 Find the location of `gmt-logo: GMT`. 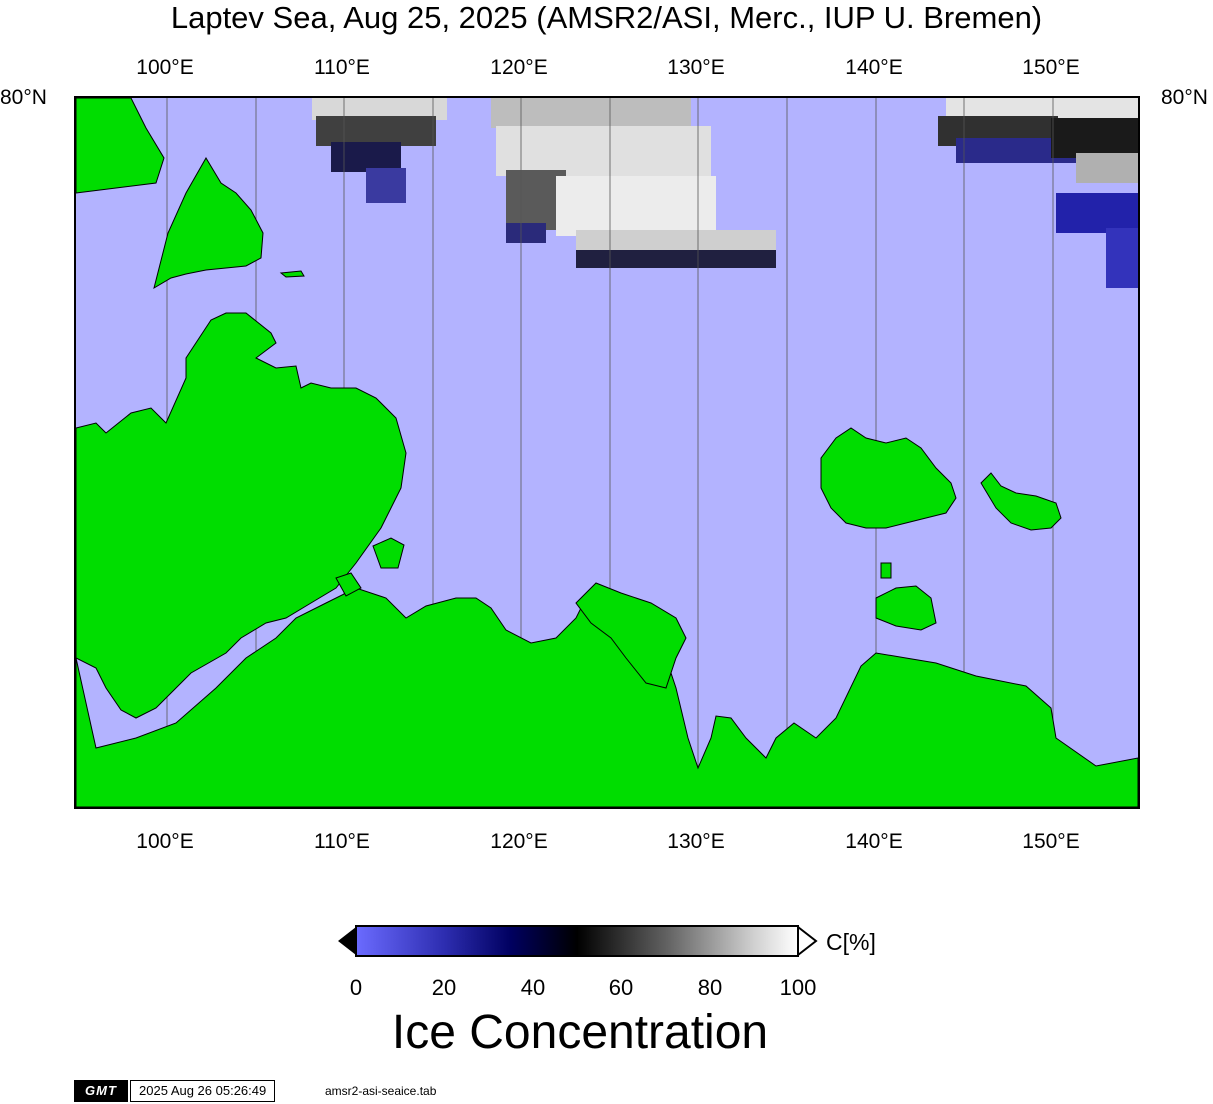

gmt-logo: GMT is located at coordinates (101, 1091).